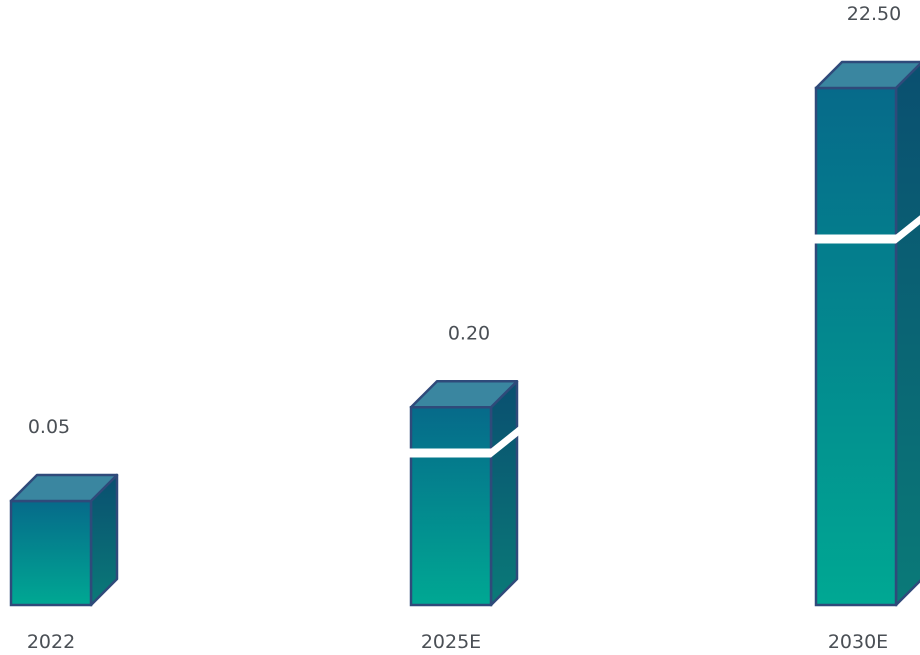  I want to click on x-tick-label-2025E: 2025E, so click(451, 641).